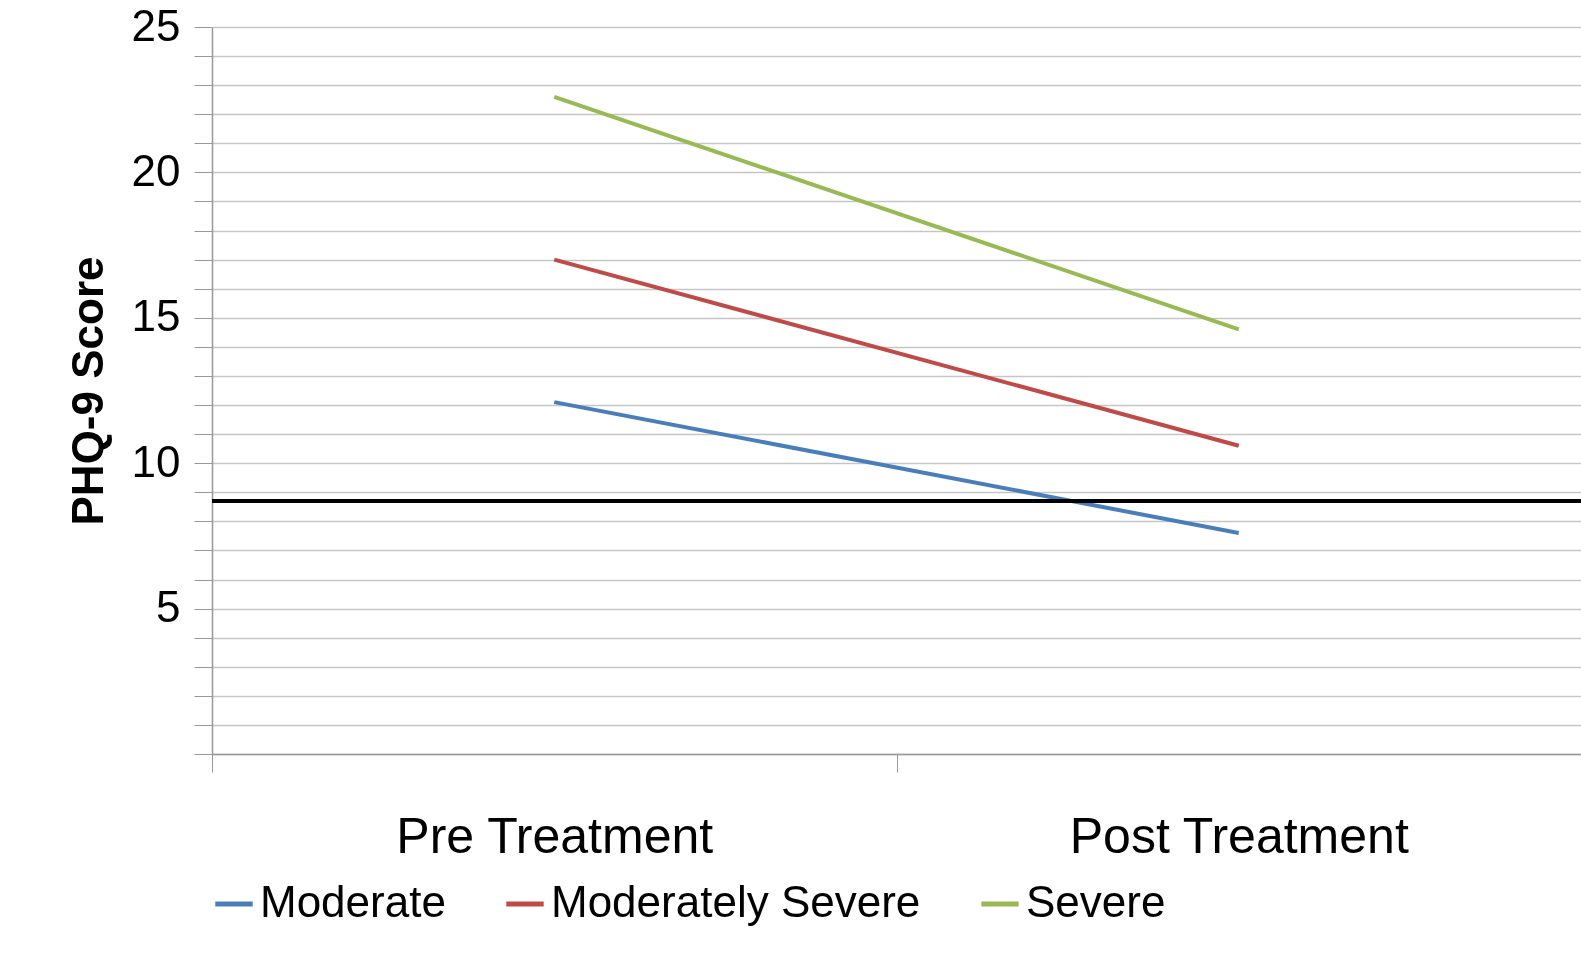 The image size is (1581, 967). I want to click on y-axis-title: PHQ-9 Score, so click(87, 391).